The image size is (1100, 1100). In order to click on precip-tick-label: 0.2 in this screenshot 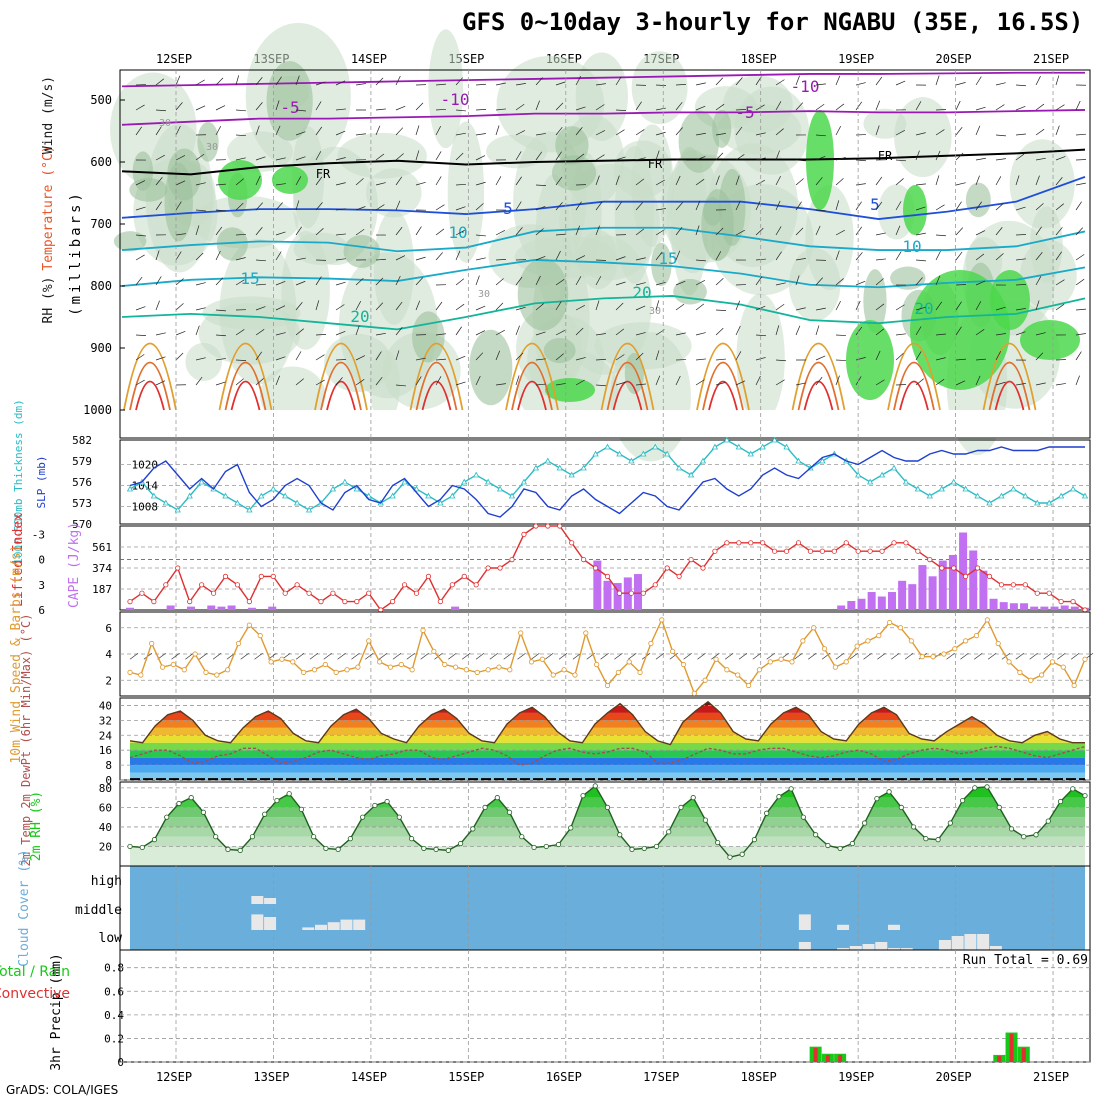, I will do `click(114, 1038)`.